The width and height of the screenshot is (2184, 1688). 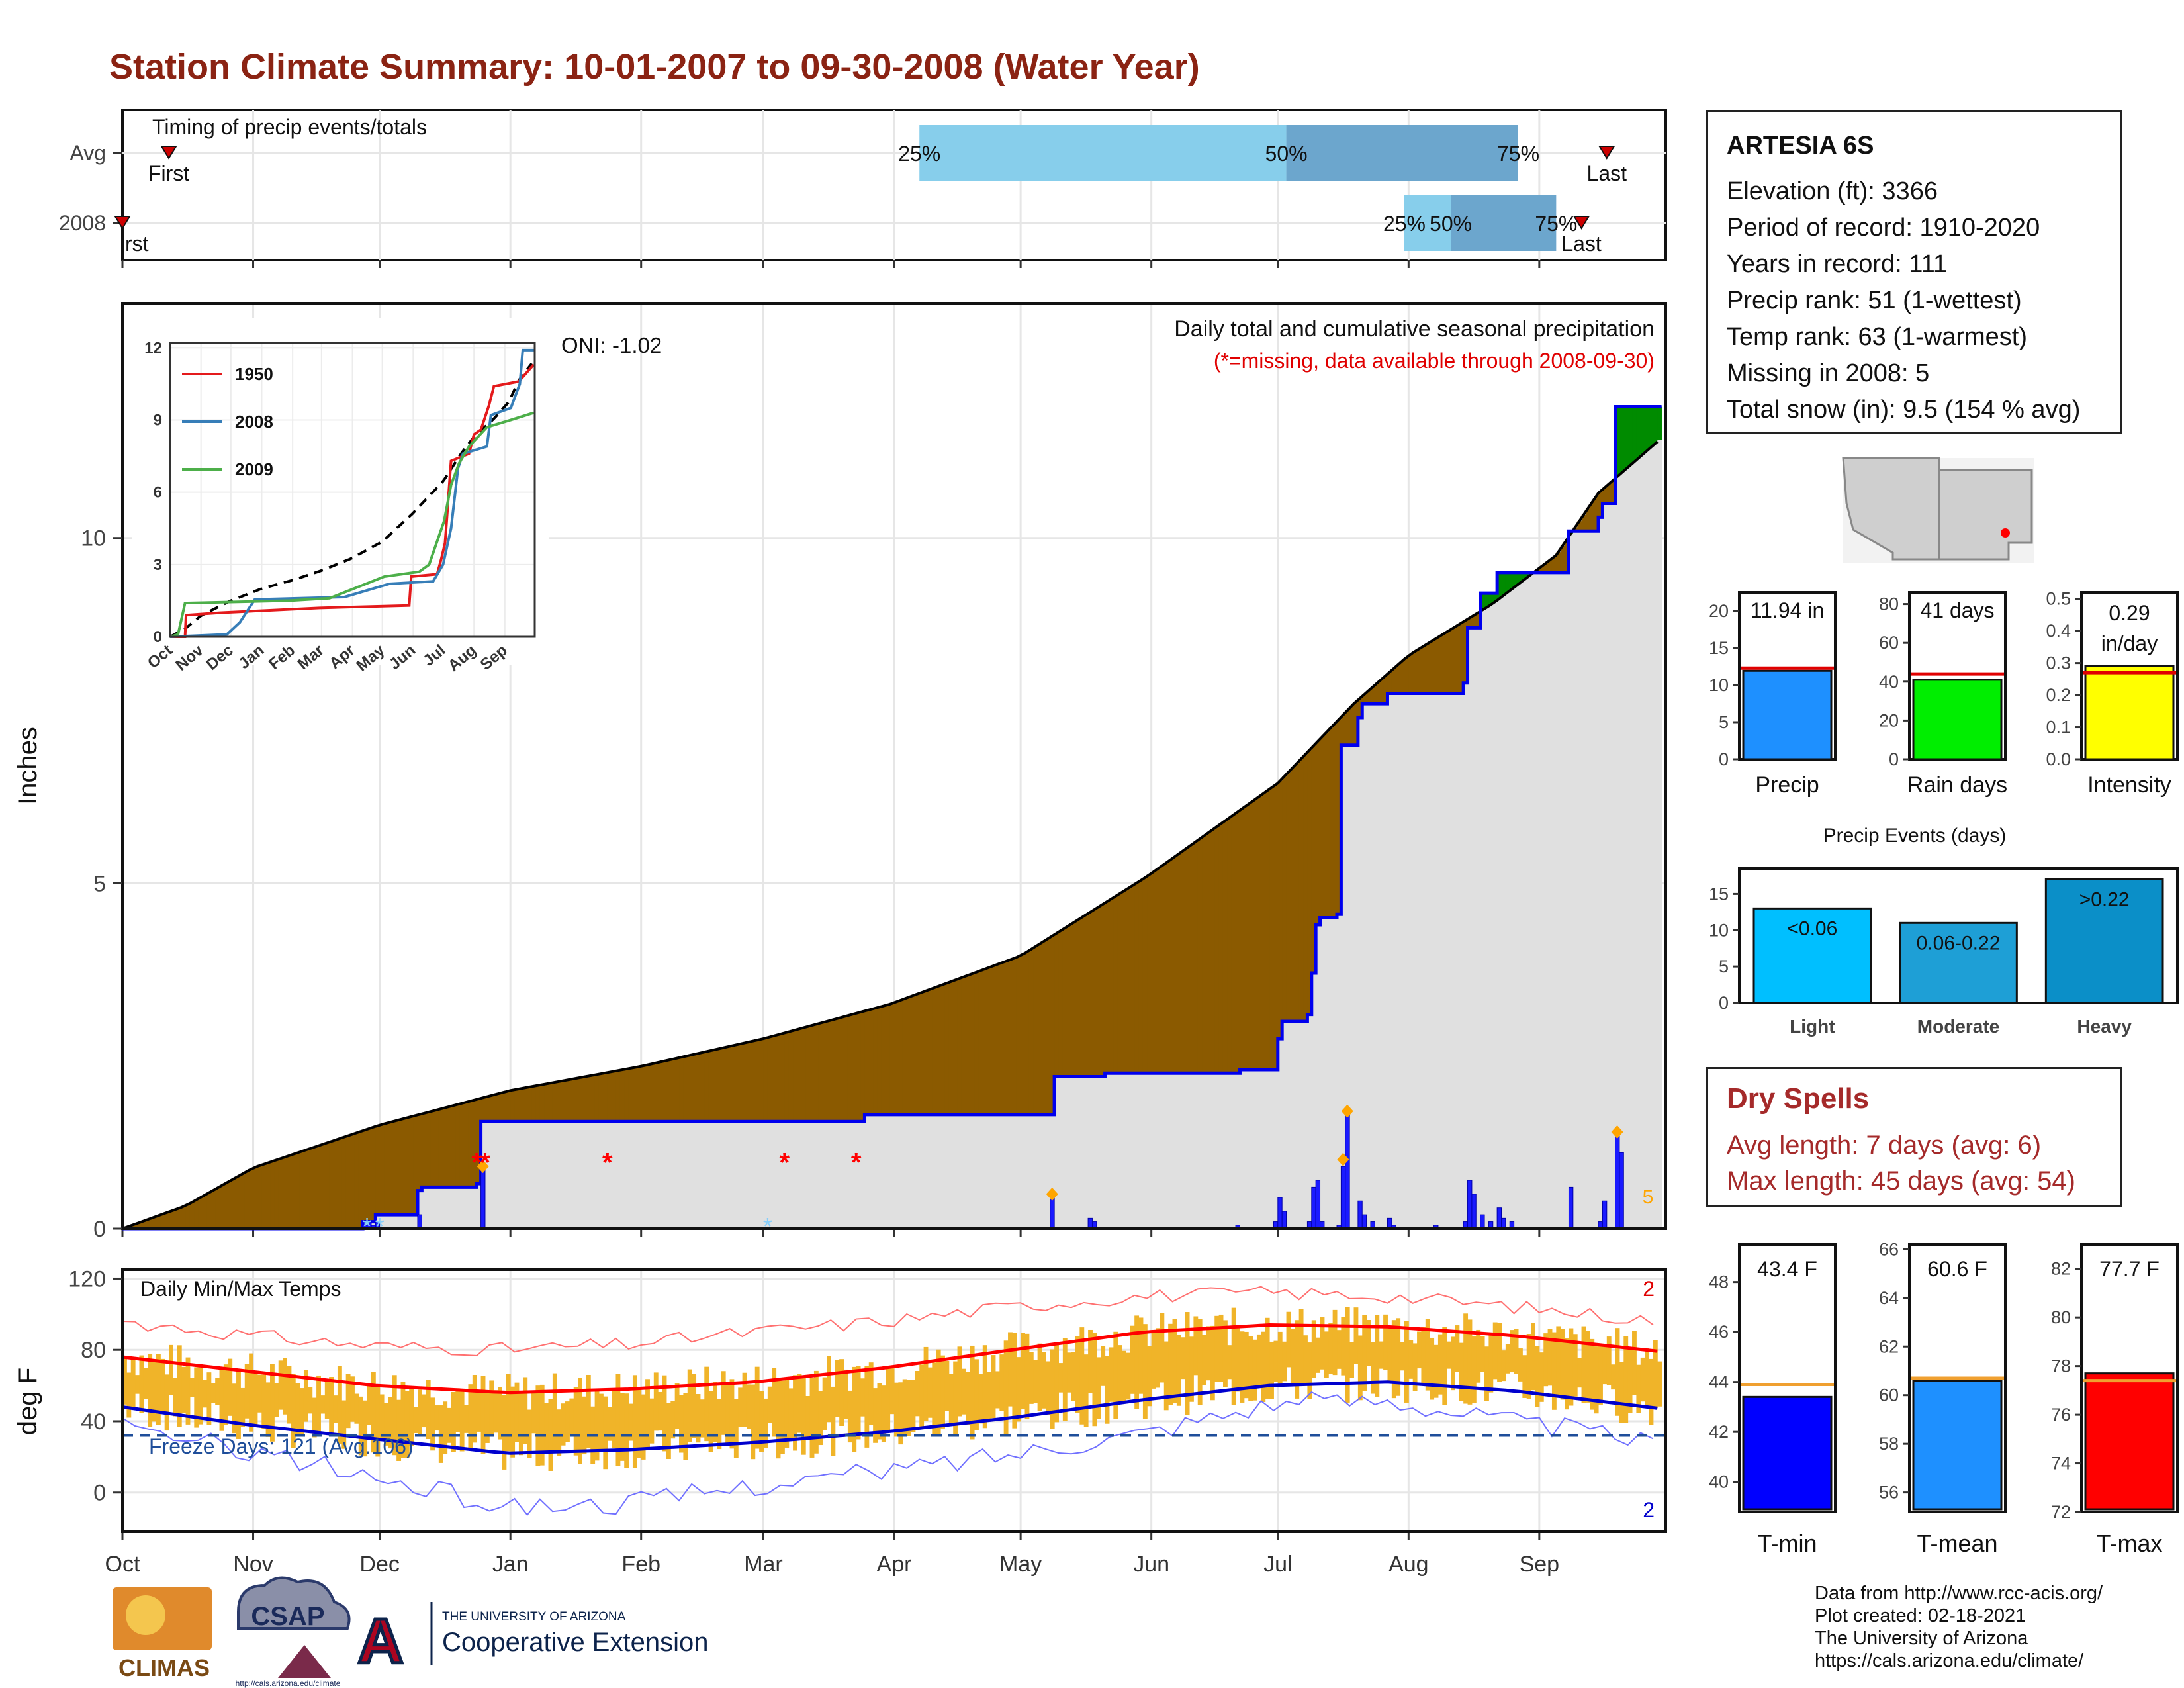 What do you see at coordinates (294, 1603) in the screenshot?
I see `csap-cloud` at bounding box center [294, 1603].